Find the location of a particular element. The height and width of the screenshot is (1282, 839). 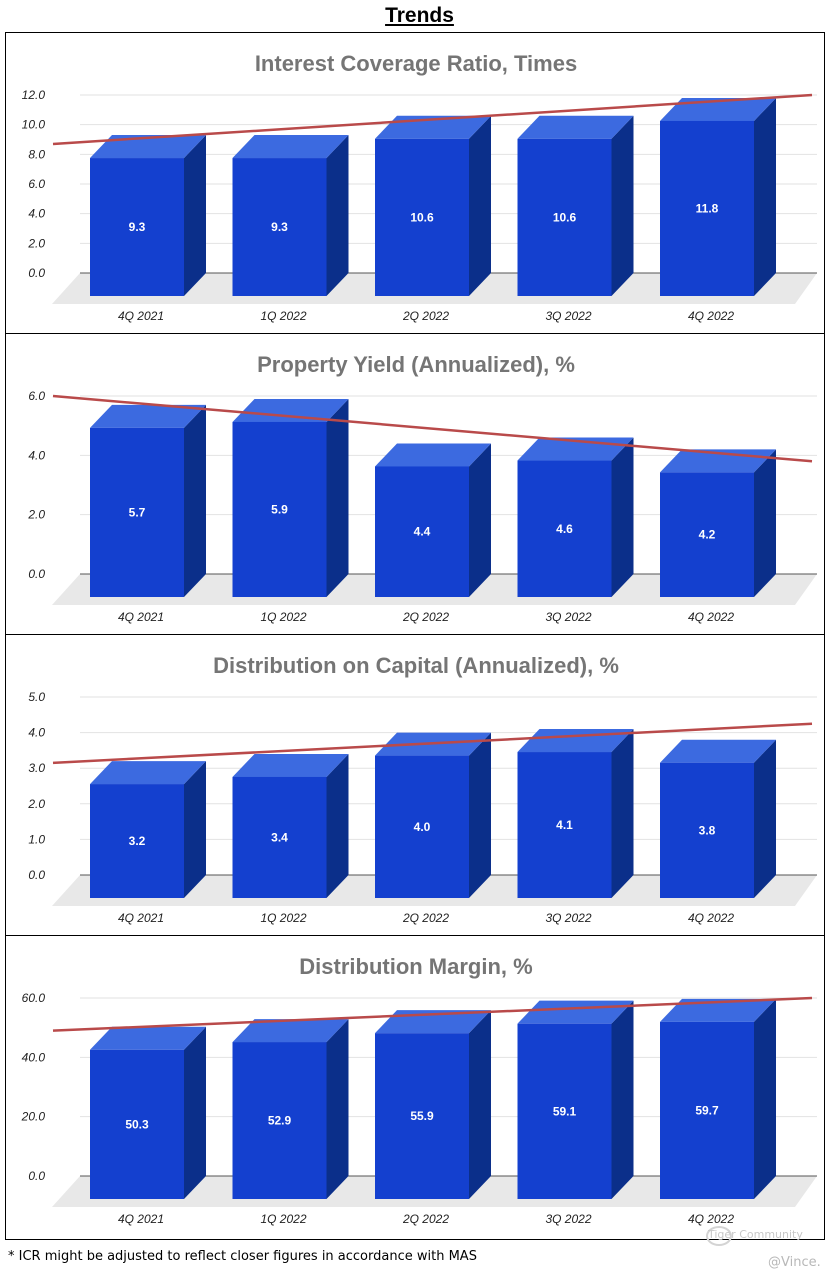

chart-title: Distribution Margin, % is located at coordinates (415, 966).